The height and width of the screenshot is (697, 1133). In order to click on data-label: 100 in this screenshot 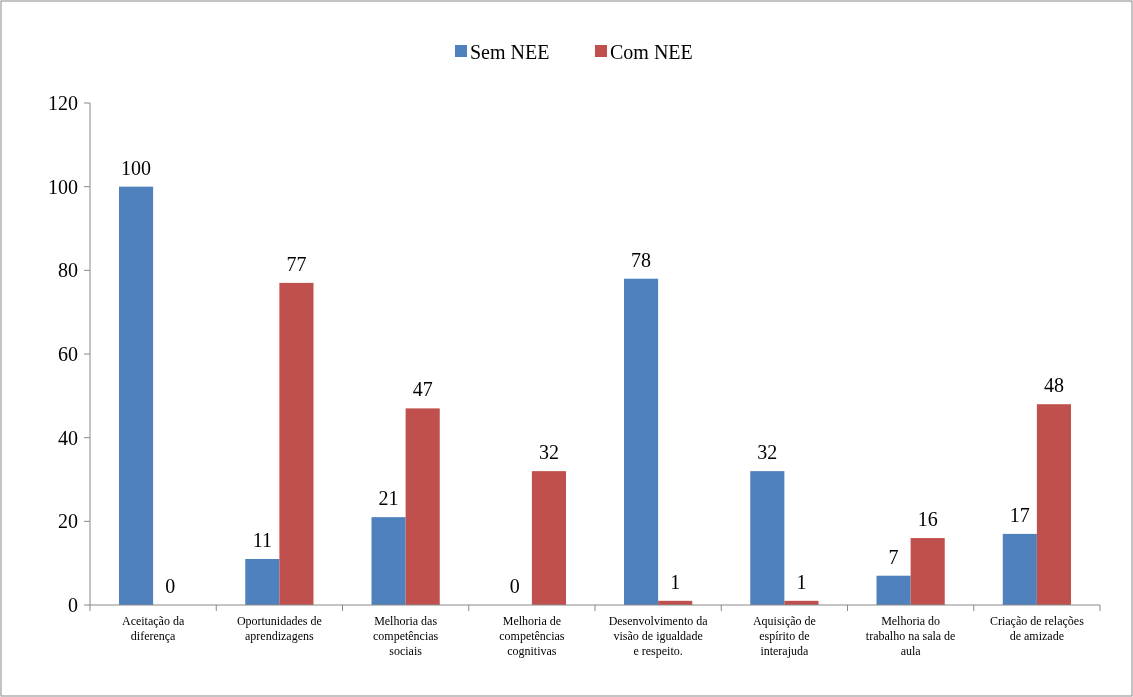, I will do `click(136, 167)`.